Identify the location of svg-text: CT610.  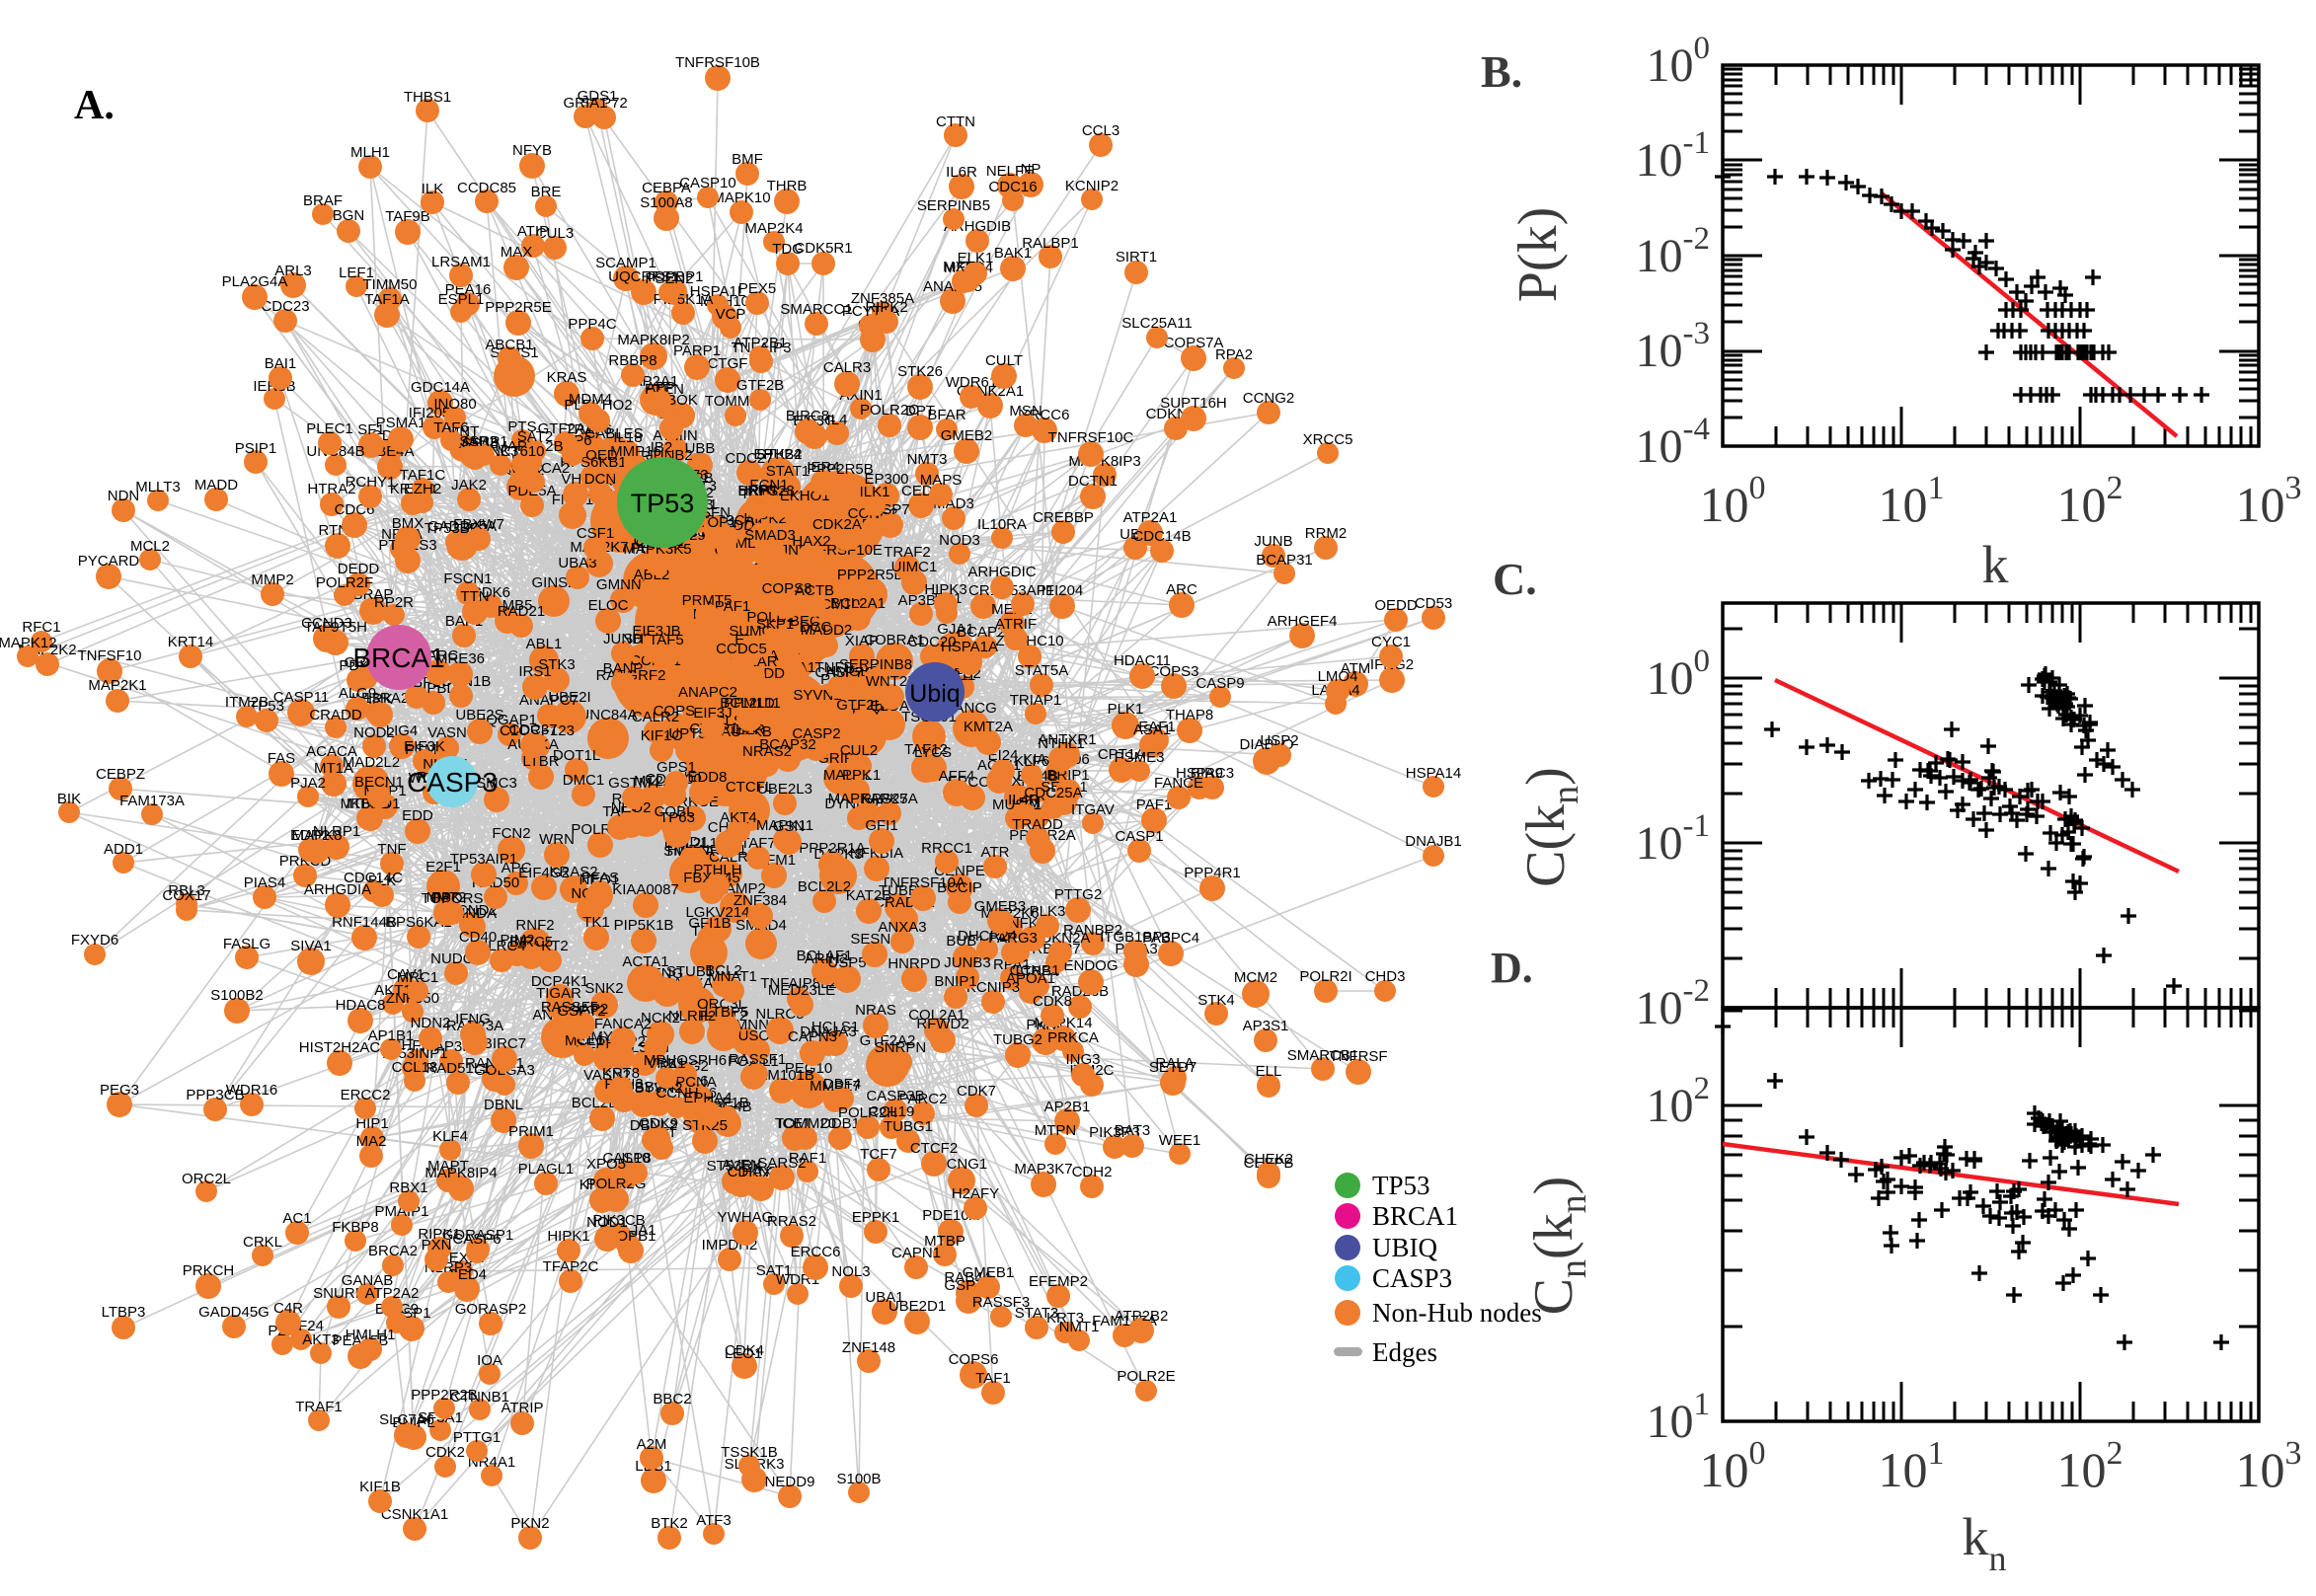
(522, 451).